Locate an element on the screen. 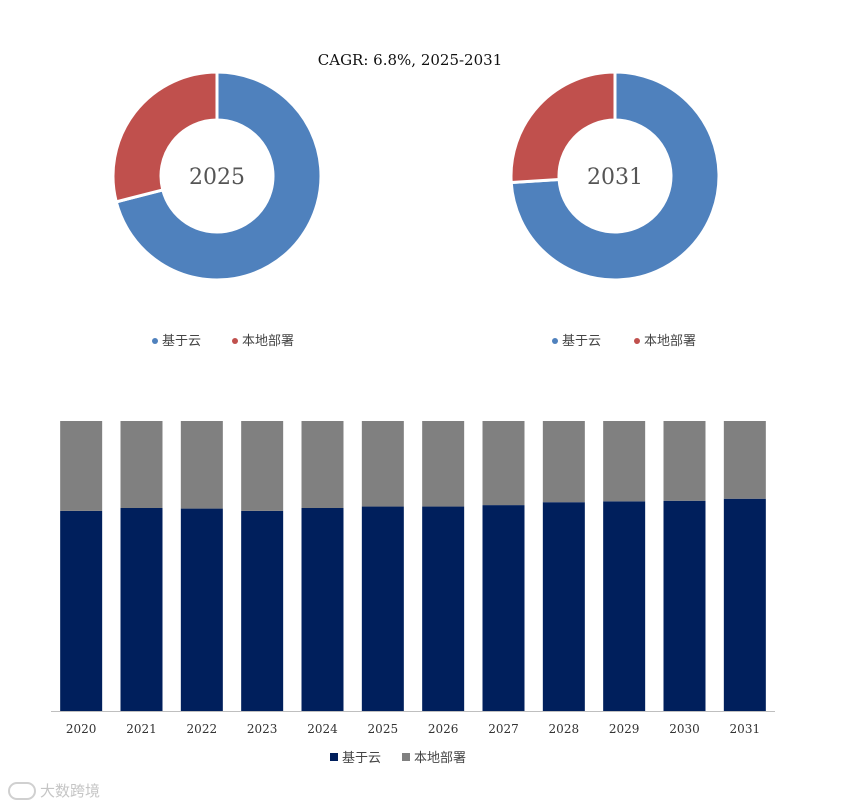  donut-chart-2025: 2025 is located at coordinates (217, 176).